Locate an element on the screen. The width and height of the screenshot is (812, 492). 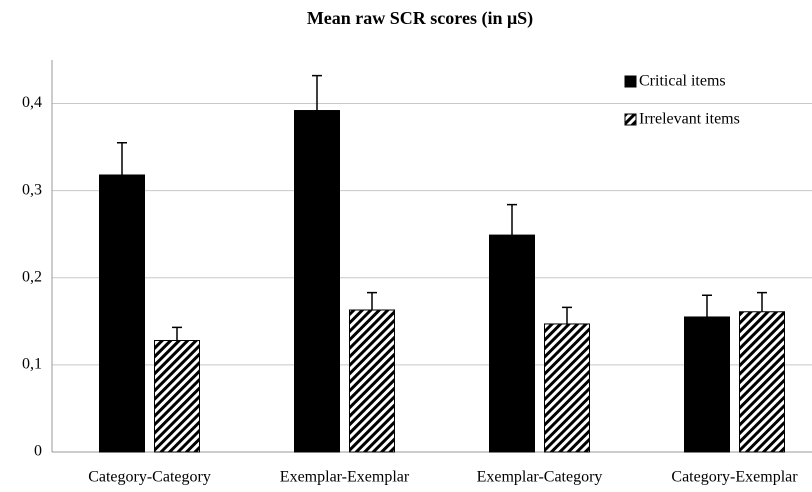
chart-title: Mean raw SCR scores (in μS) is located at coordinates (420, 18).